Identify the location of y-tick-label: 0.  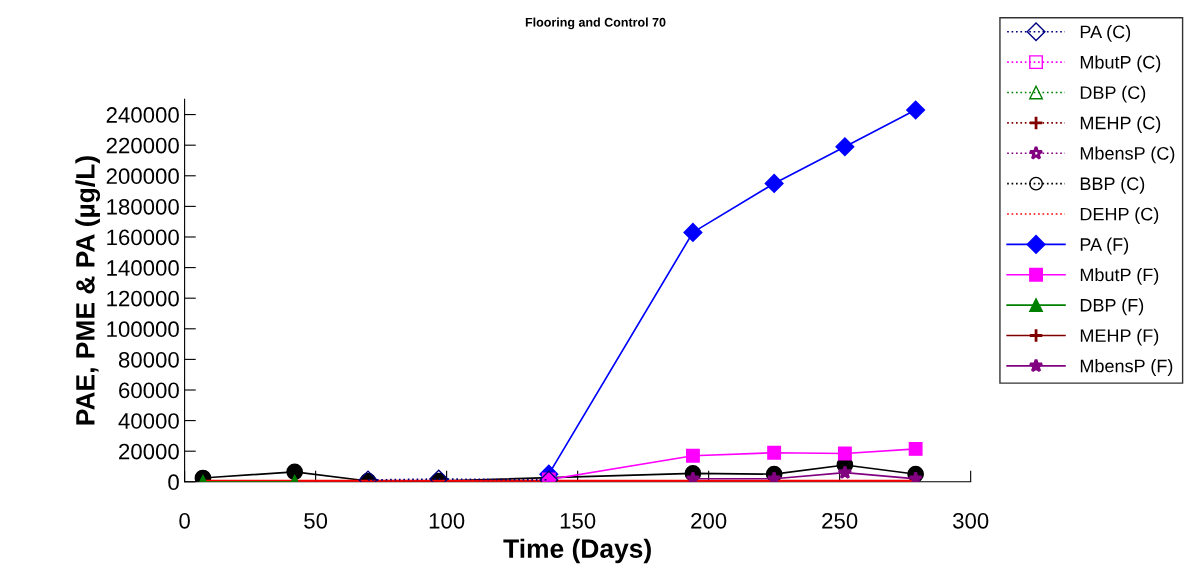
(173, 482).